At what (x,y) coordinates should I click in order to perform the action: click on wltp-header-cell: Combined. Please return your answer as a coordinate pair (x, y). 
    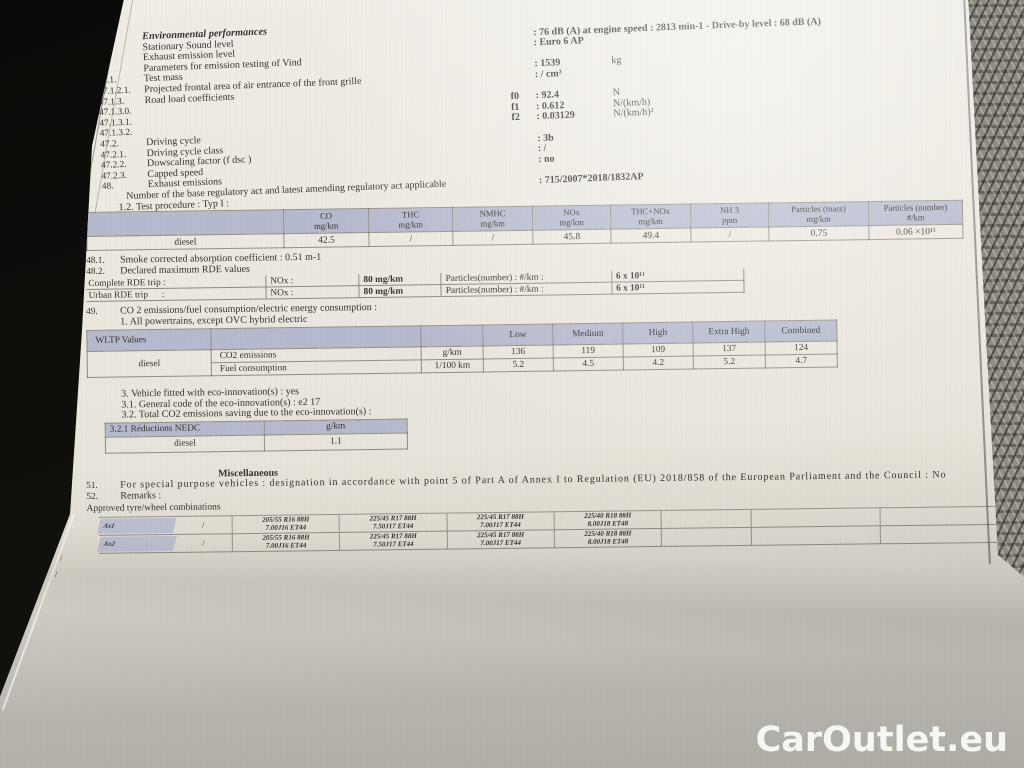
    Looking at the image, I should click on (801, 331).